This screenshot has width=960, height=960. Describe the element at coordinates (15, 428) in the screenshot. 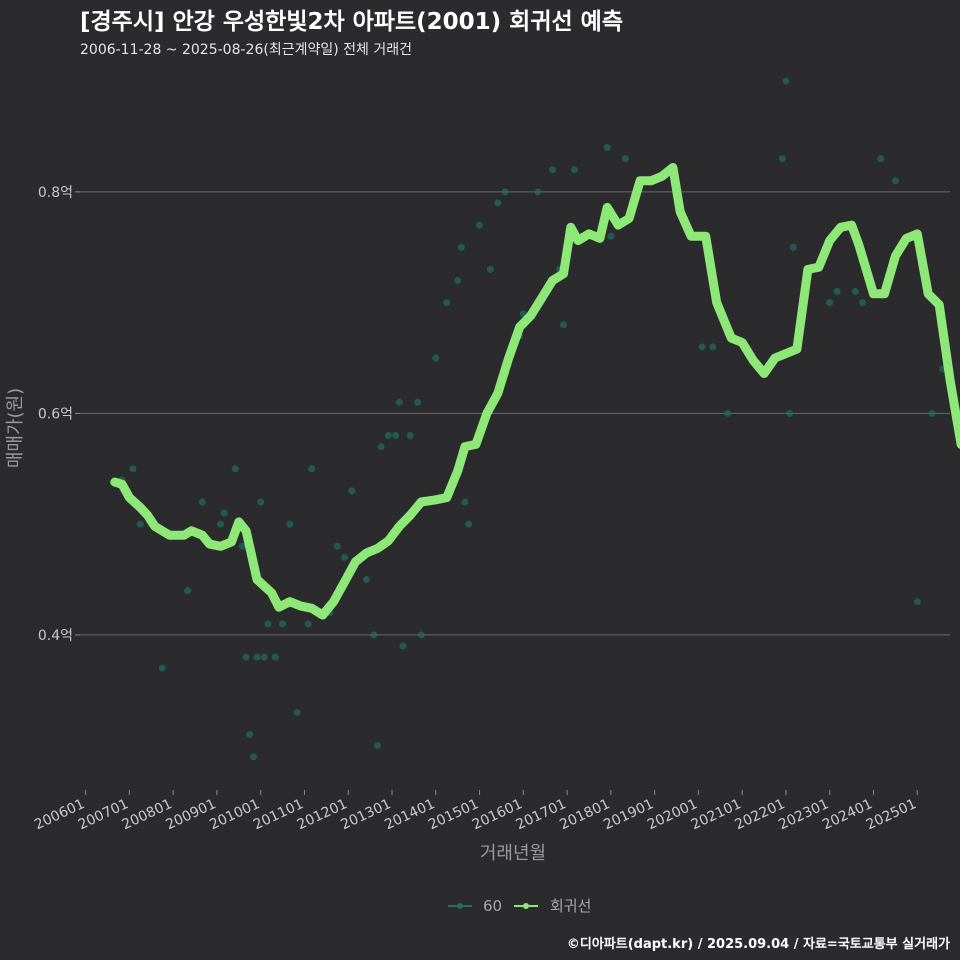

I see `y-axis-title: 매매가(원)` at that location.